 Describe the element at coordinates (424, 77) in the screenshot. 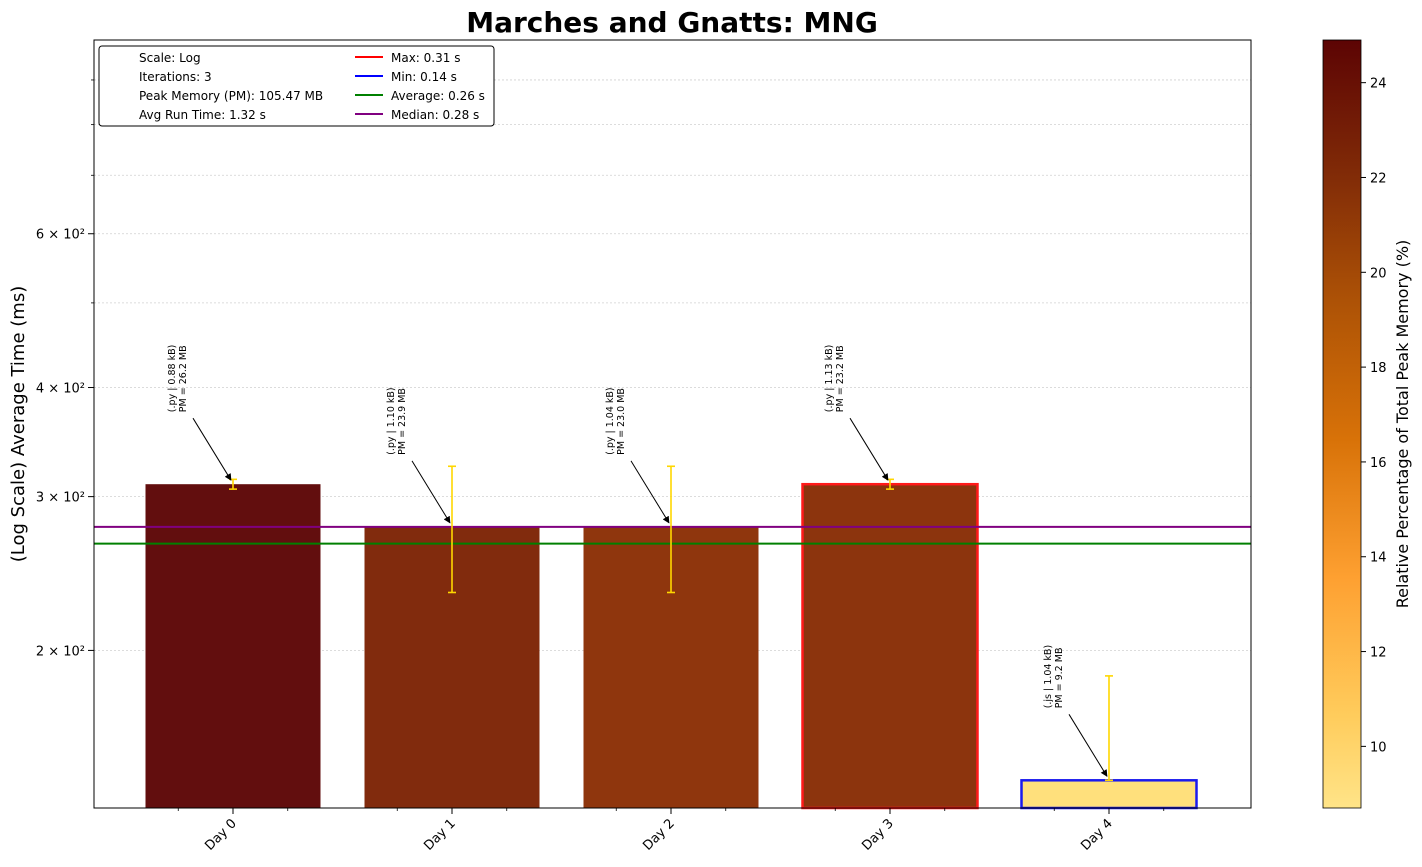

I see `legend-entry: Min: 0.14 s` at that location.